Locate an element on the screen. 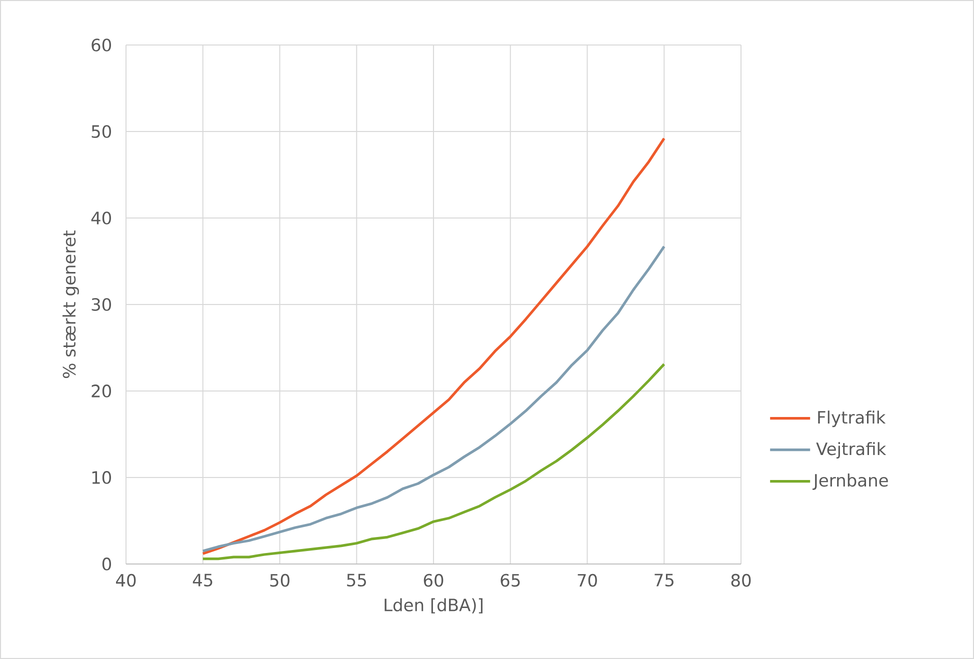  y-tick-label: 60 is located at coordinates (102, 45).